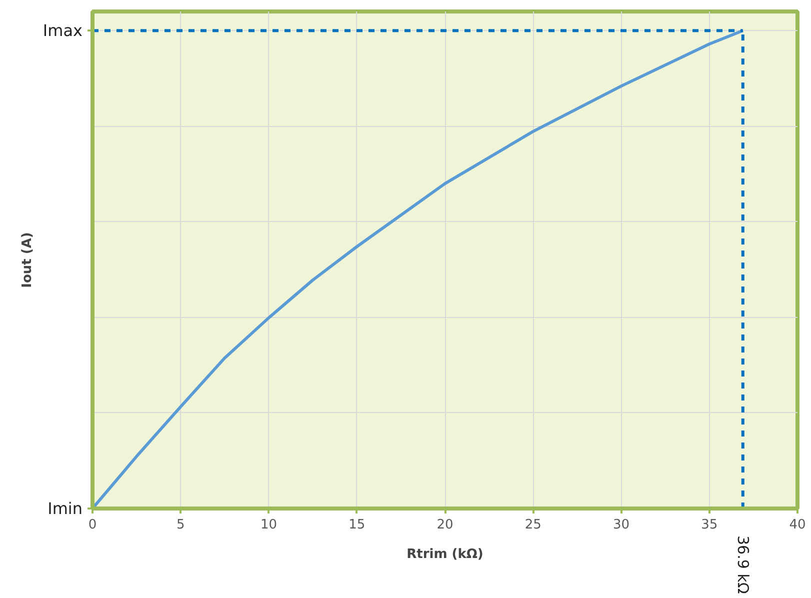 Image resolution: width=811 pixels, height=598 pixels. I want to click on x-axis-title: Rtrim (kΩ), so click(445, 554).